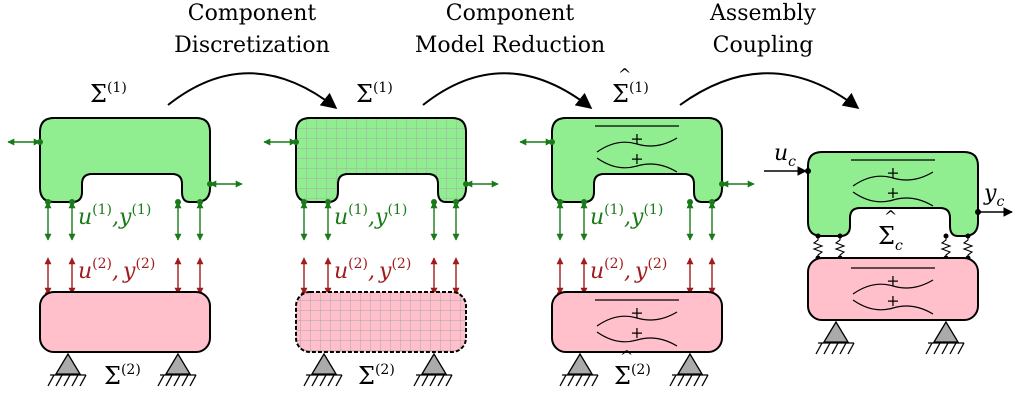  What do you see at coordinates (510, 45) in the screenshot?
I see `step-2-line2: Model Reduction` at bounding box center [510, 45].